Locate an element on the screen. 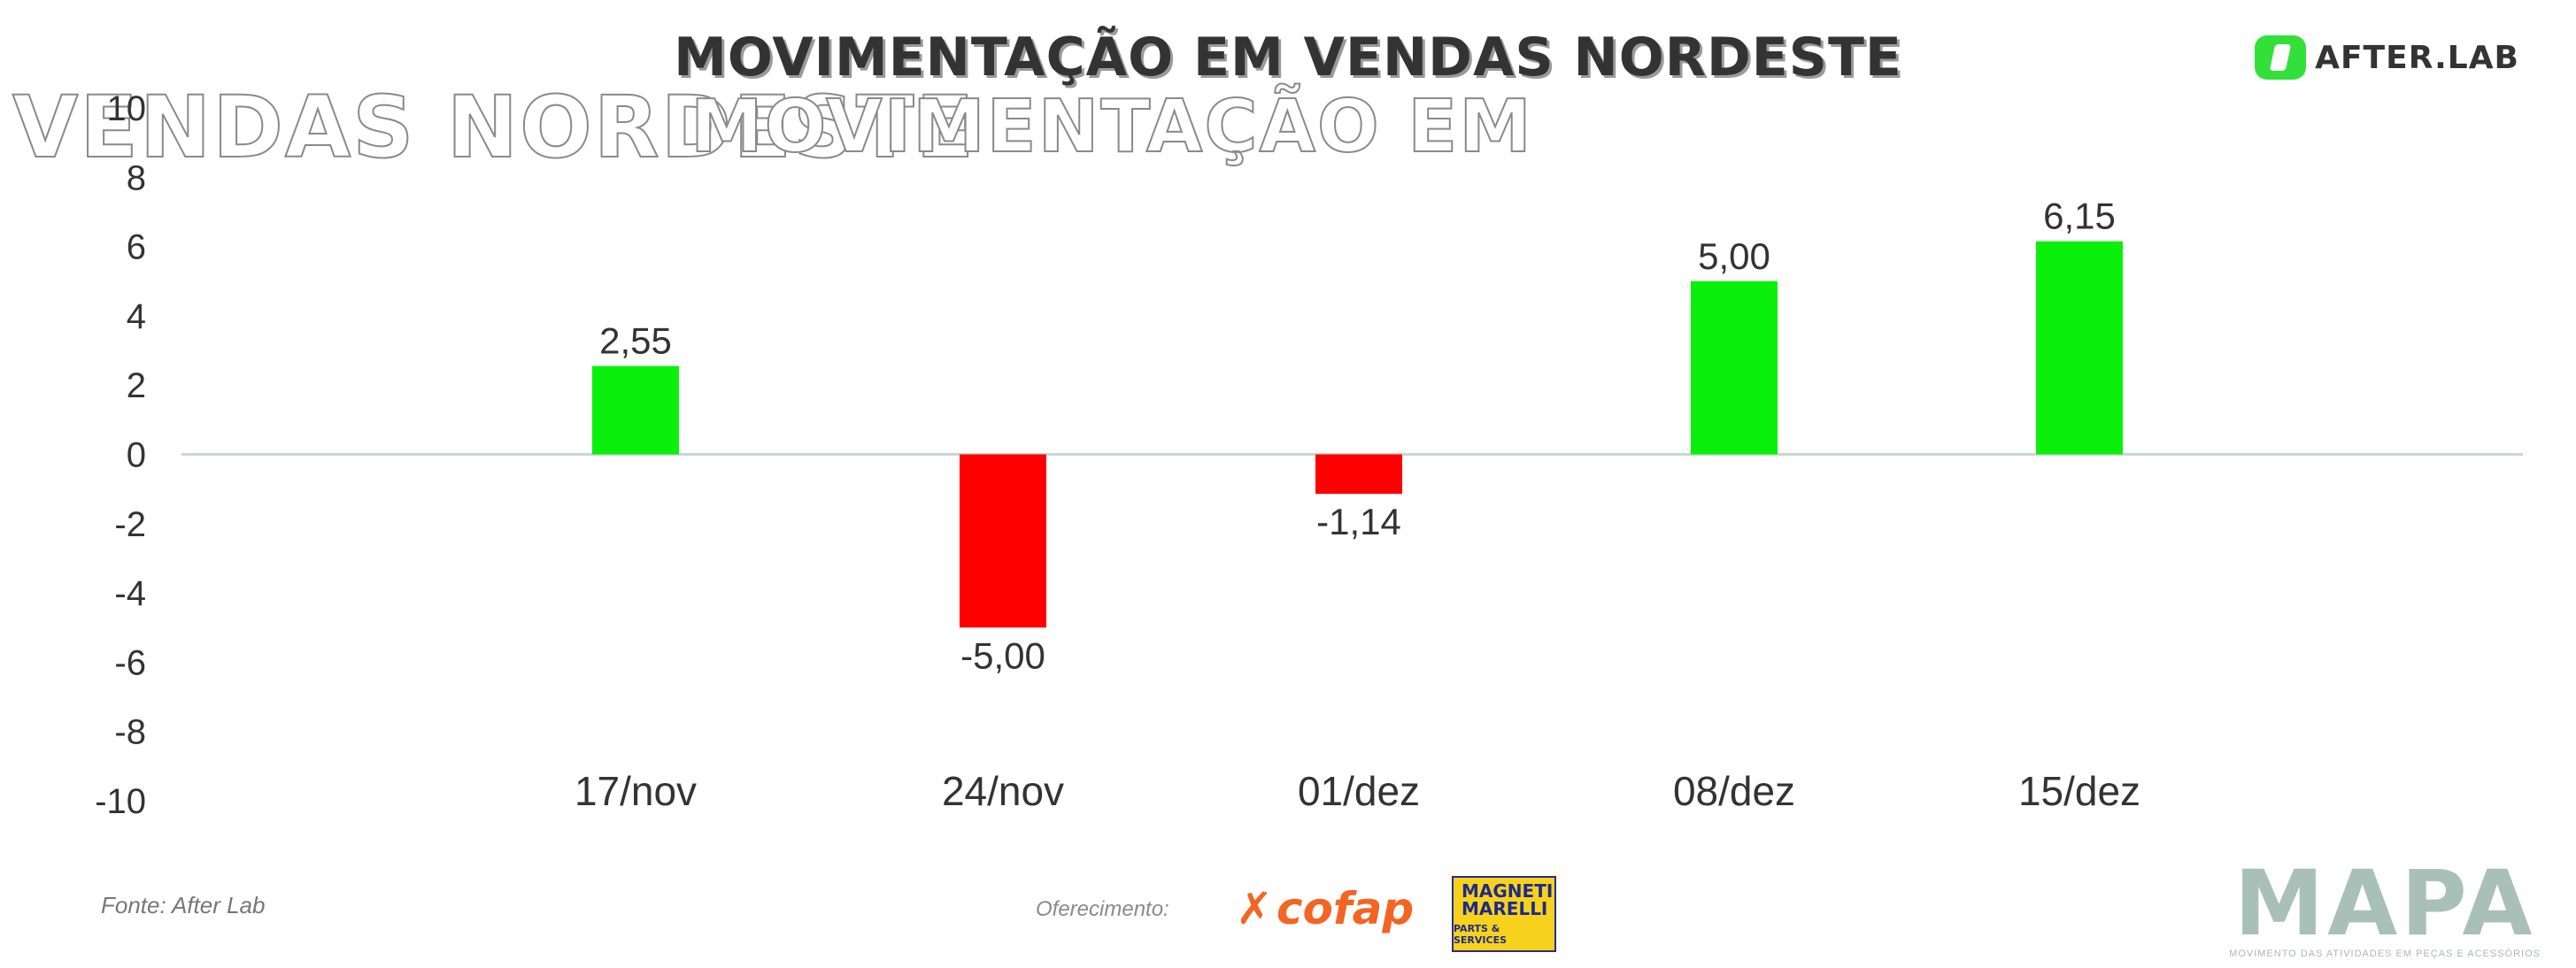  magneti-marelli-title: MAGNETI MARELLI is located at coordinates (1508, 899).